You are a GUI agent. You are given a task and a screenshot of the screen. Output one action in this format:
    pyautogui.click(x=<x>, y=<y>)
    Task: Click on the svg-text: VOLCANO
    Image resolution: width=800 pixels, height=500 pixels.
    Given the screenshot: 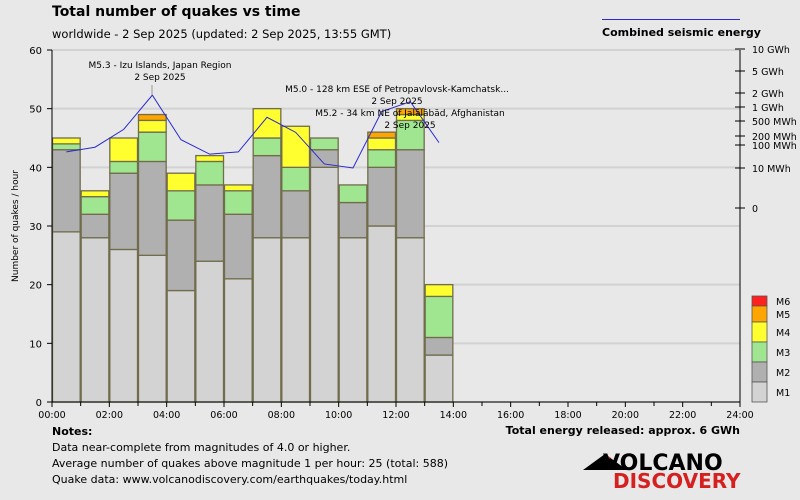 What is the action you would take?
    pyautogui.click(x=663, y=463)
    